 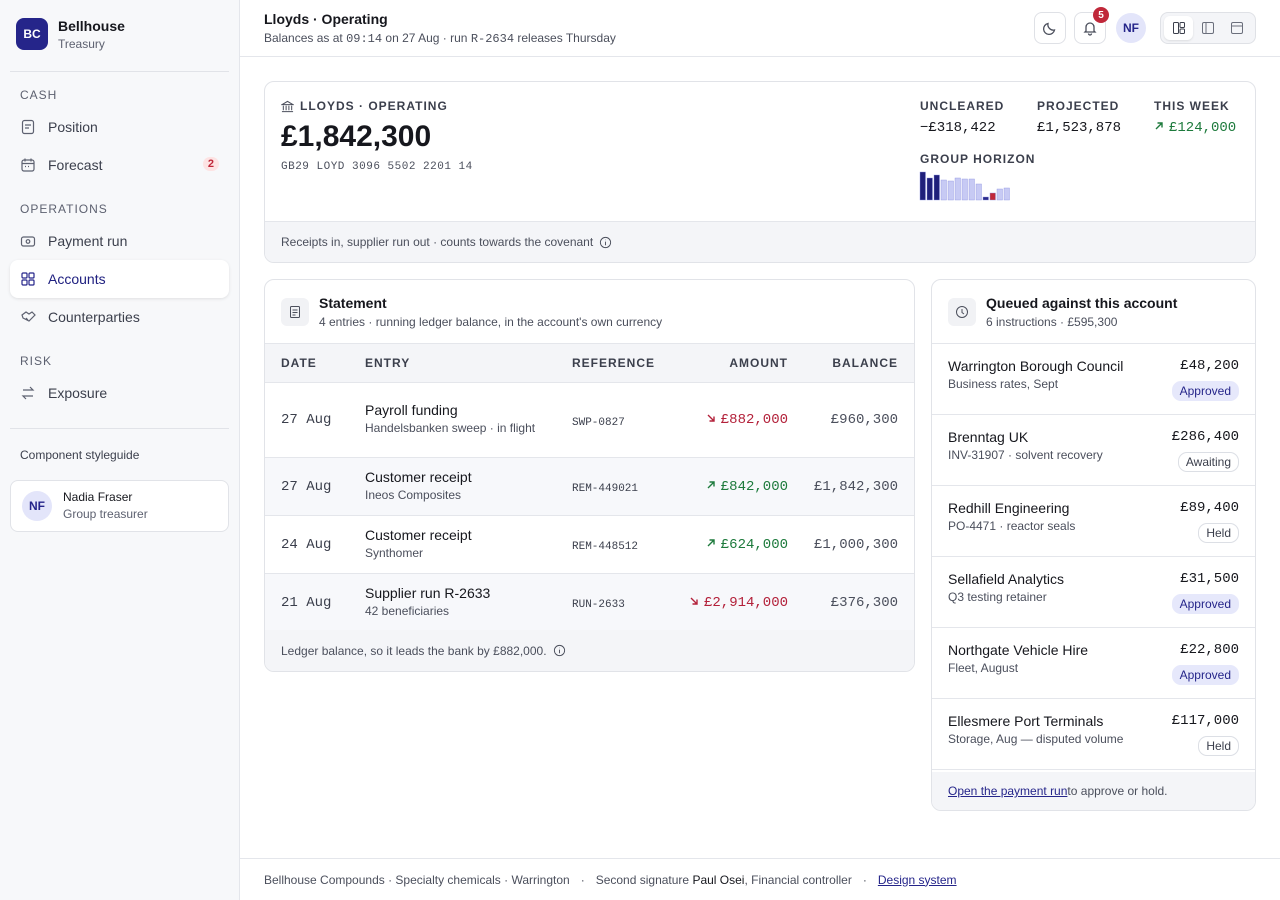 I want to click on card-subtitle: 6 instructions · £595,300, so click(x=1052, y=322).